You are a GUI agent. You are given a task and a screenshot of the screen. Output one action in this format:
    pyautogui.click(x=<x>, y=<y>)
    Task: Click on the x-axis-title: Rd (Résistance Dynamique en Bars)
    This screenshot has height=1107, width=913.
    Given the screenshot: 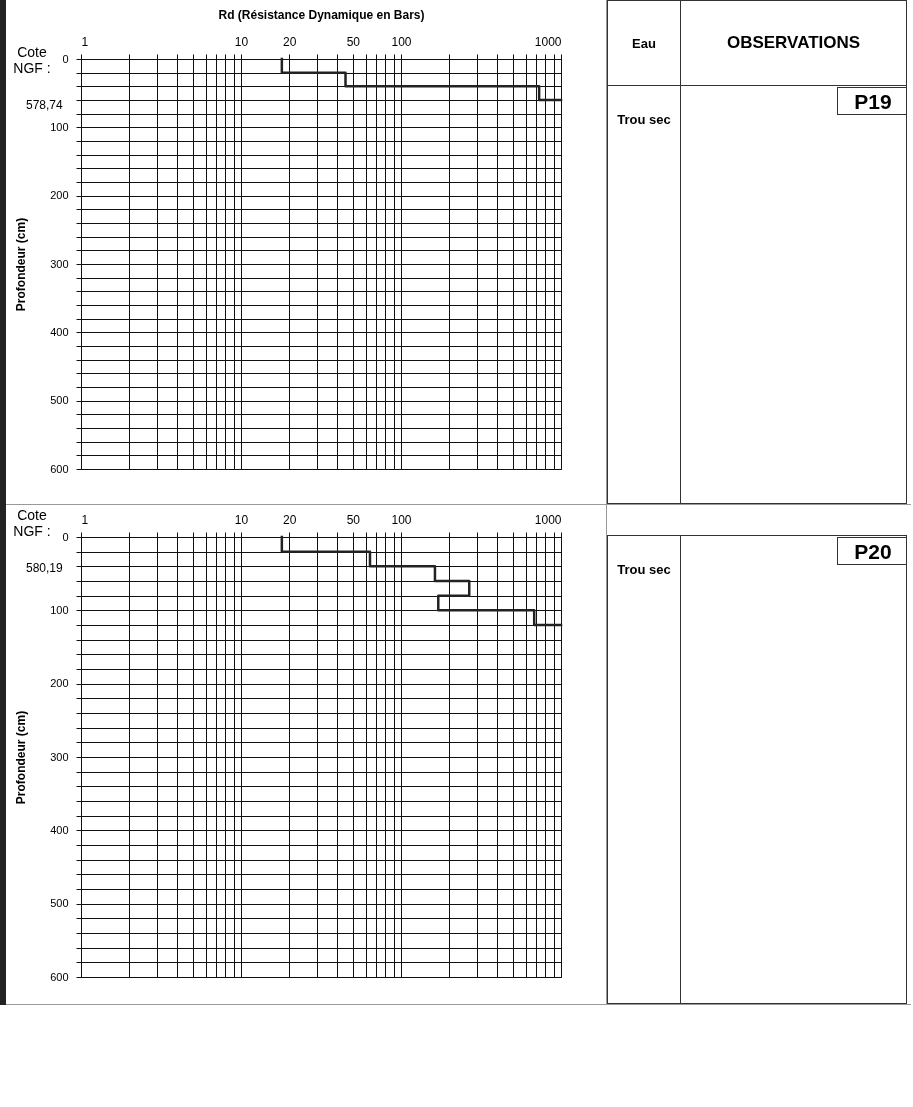 What is the action you would take?
    pyautogui.click(x=321, y=14)
    